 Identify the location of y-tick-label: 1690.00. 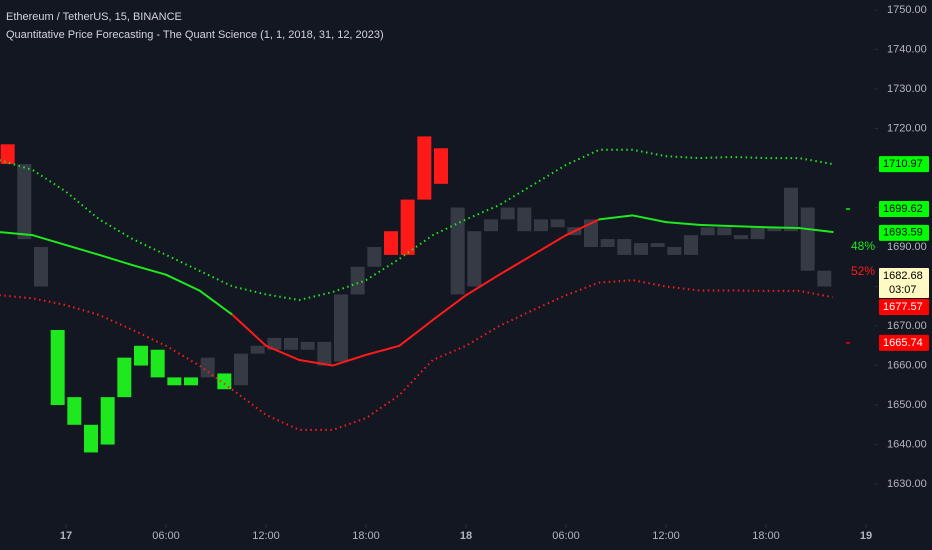
(907, 247).